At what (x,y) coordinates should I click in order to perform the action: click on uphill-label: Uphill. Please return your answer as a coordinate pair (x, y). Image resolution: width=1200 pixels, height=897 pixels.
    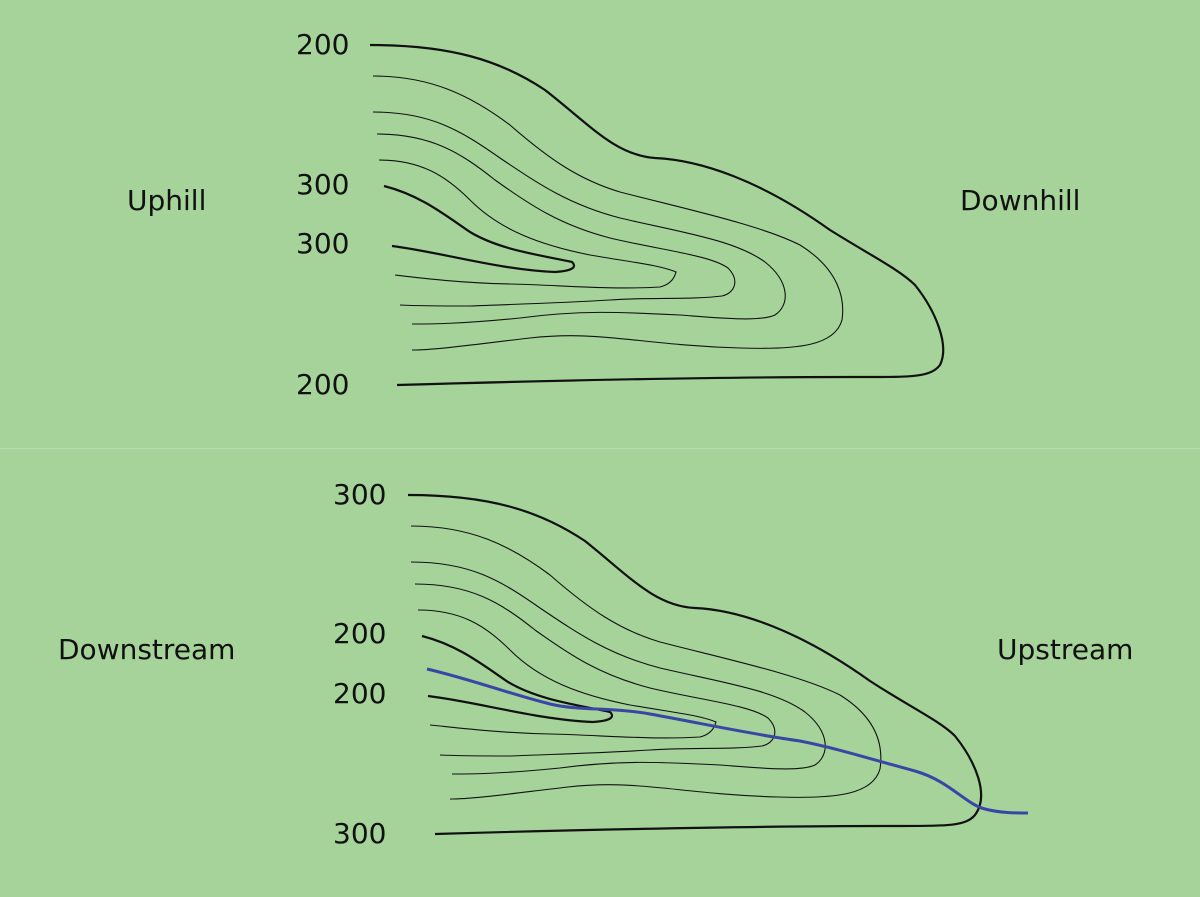
    Looking at the image, I should click on (166, 200).